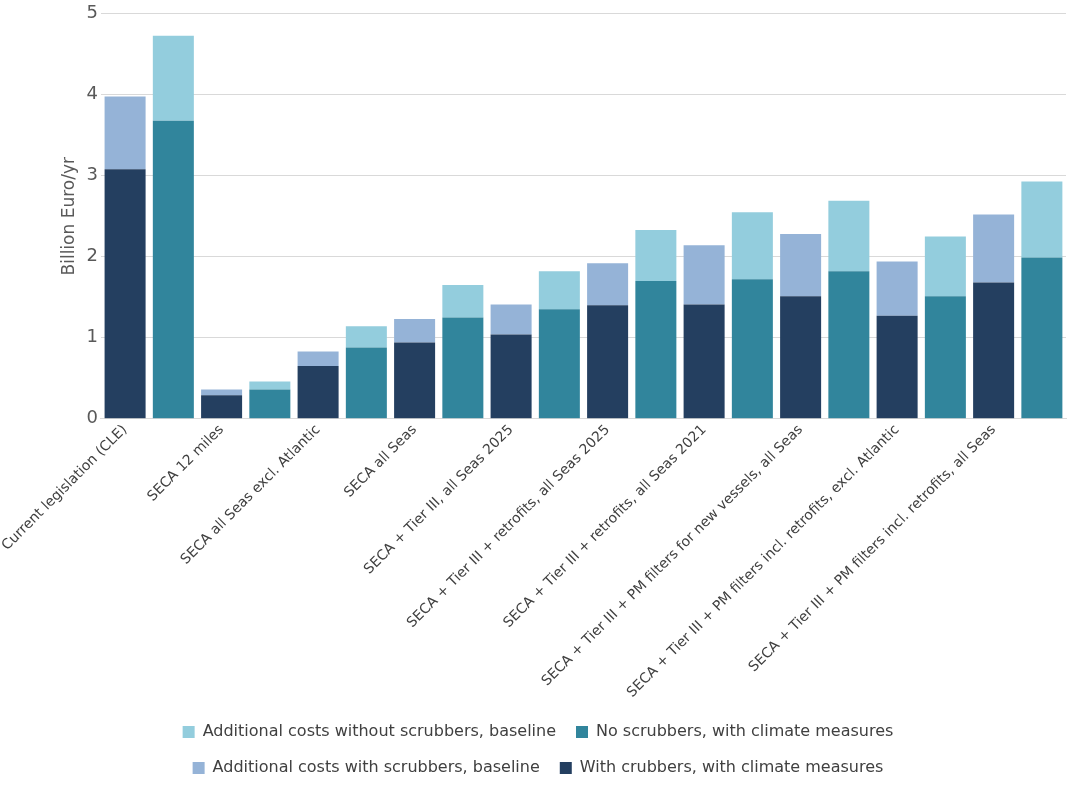 This screenshot has height=796, width=1086. I want to click on legend-label: No scrubbers, with climate measures, so click(745, 731).